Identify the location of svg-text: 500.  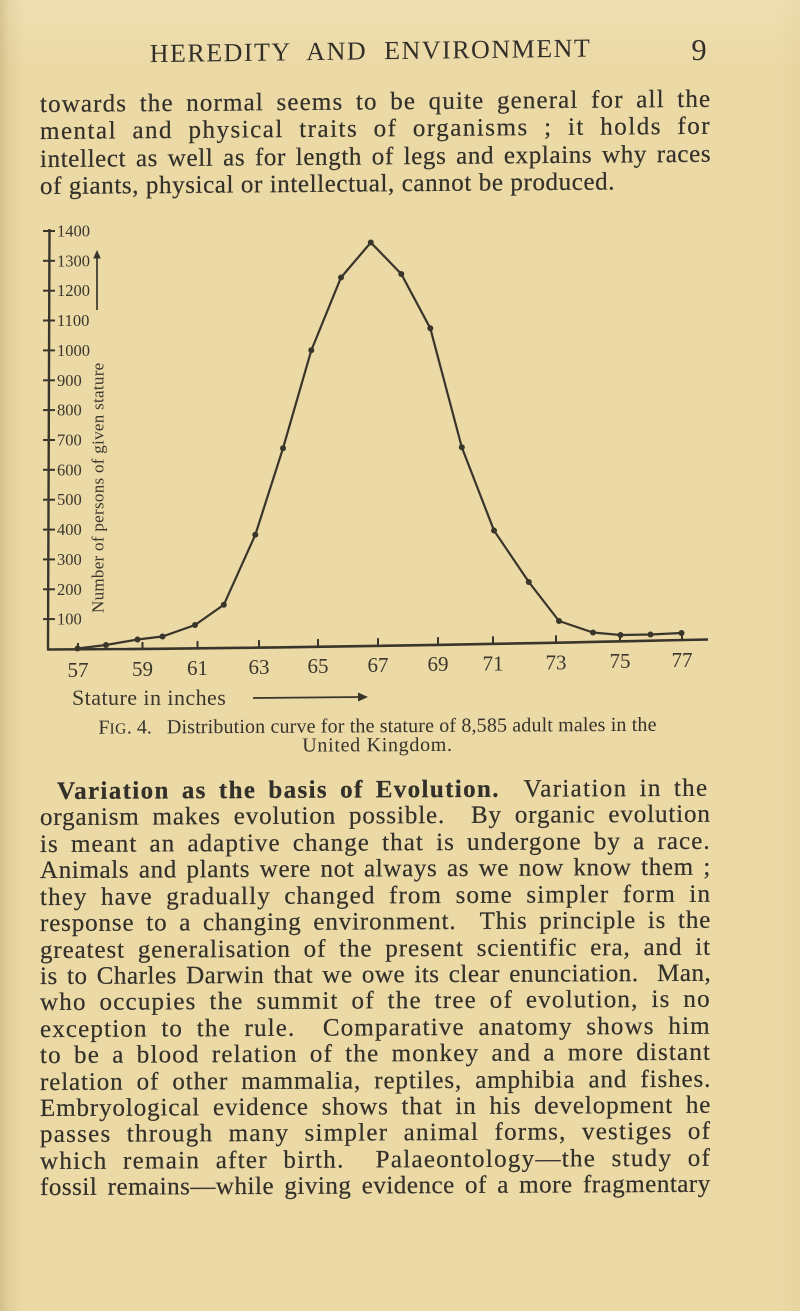
(69, 499).